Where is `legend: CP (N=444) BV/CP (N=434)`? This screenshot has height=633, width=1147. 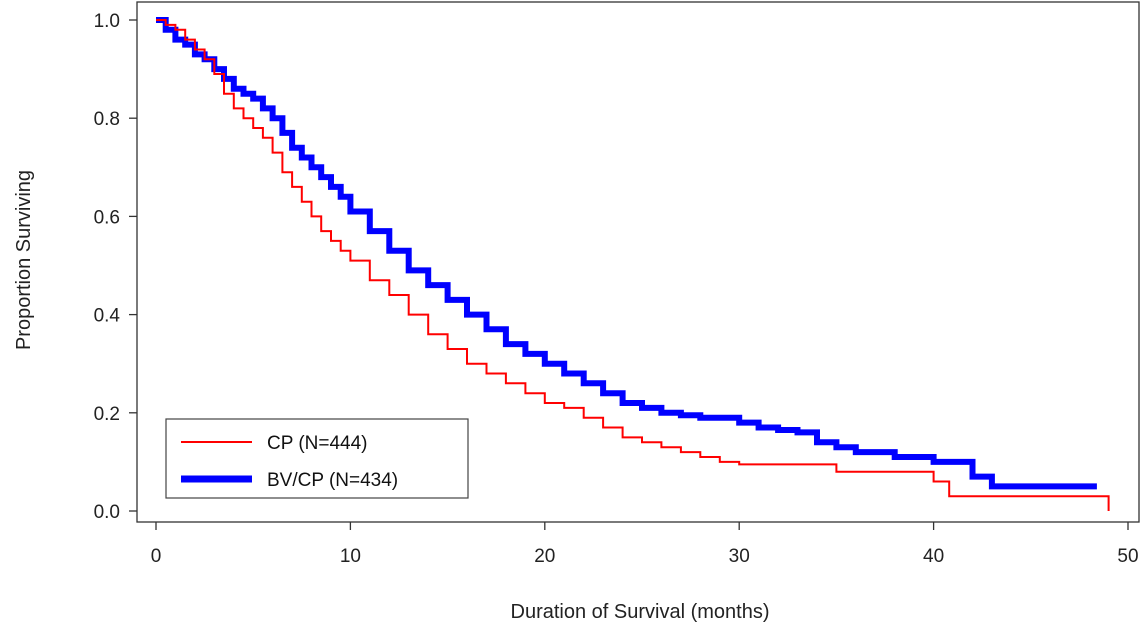
legend: CP (N=444) BV/CP (N=434) is located at coordinates (317, 458).